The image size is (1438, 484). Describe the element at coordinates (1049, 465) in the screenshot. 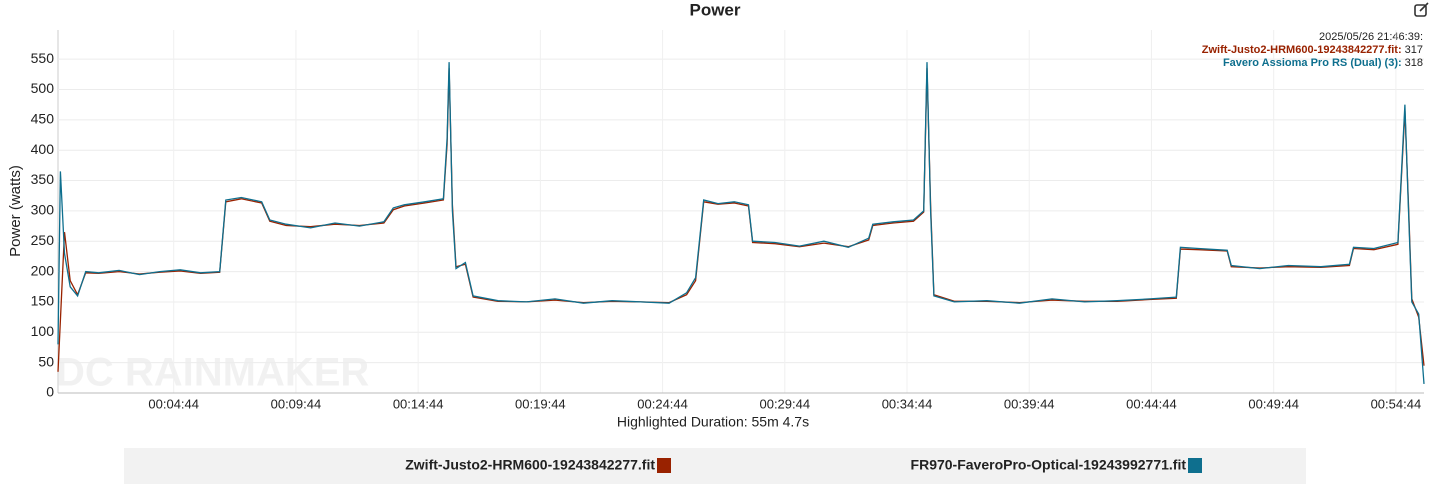

I see `legend-label: FR970-FaveroPro-Optical-19243992771.fit` at that location.